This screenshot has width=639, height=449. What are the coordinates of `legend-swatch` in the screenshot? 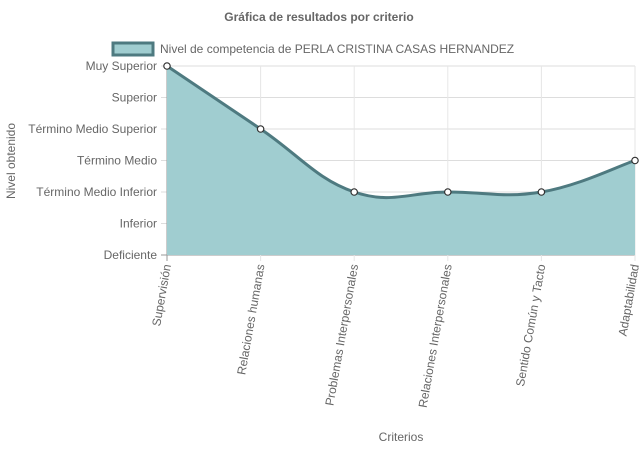 It's located at (133, 49).